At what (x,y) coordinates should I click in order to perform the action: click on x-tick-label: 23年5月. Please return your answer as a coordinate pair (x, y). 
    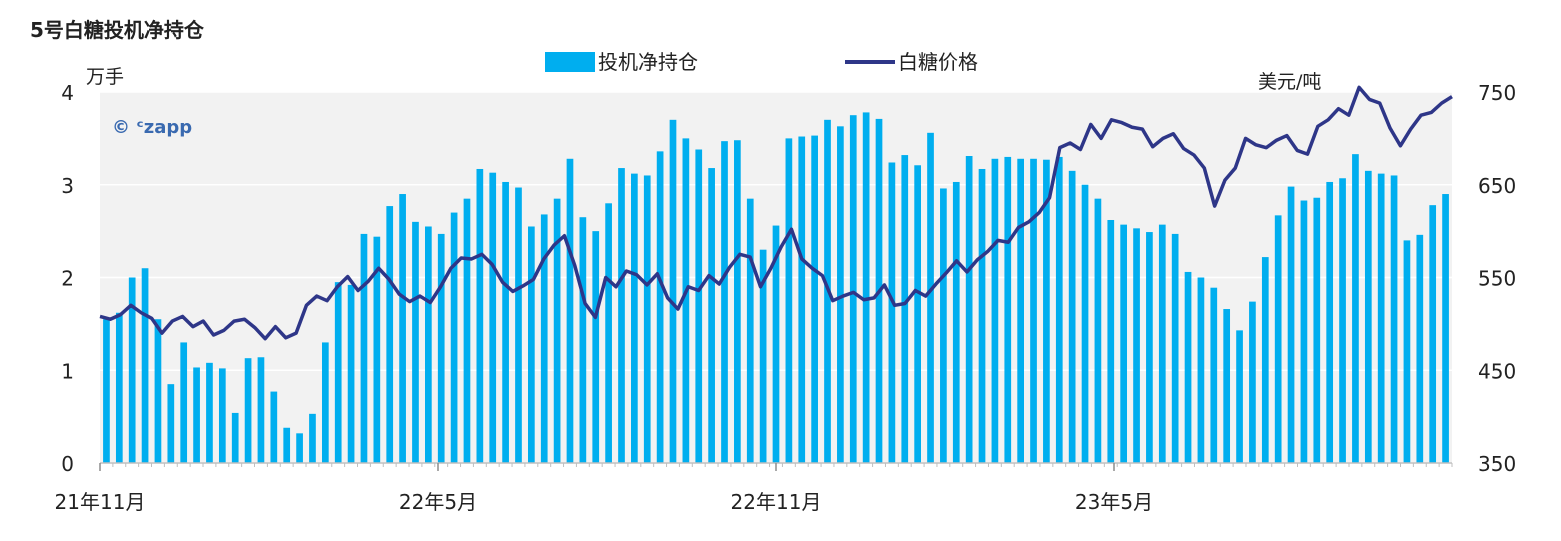
    Looking at the image, I should click on (1114, 502).